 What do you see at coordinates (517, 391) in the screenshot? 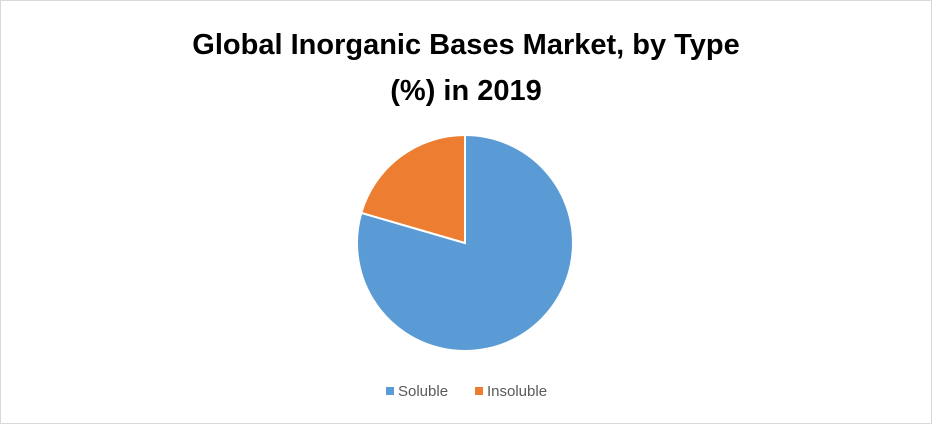
I see `legend-label: Insoluble` at bounding box center [517, 391].